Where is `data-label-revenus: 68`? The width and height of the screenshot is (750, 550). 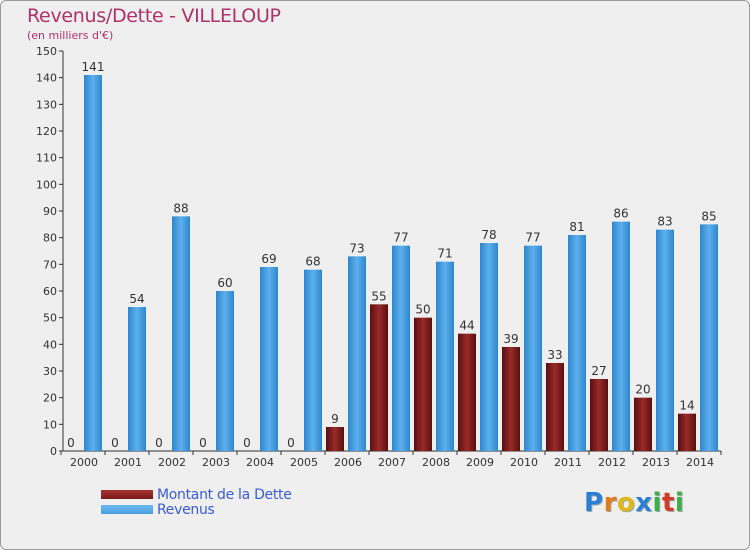 data-label-revenus: 68 is located at coordinates (312, 262).